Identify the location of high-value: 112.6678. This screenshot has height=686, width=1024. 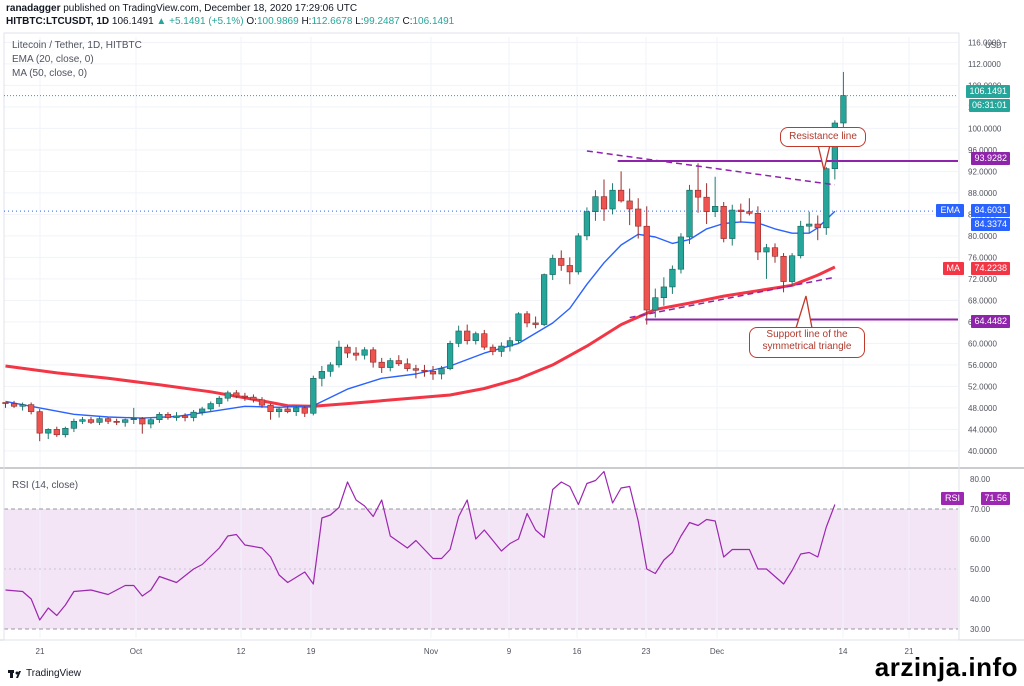
(332, 21).